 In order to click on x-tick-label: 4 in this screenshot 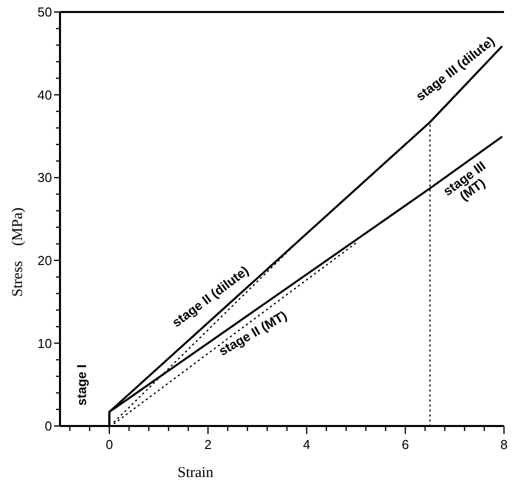, I will do `click(306, 444)`.